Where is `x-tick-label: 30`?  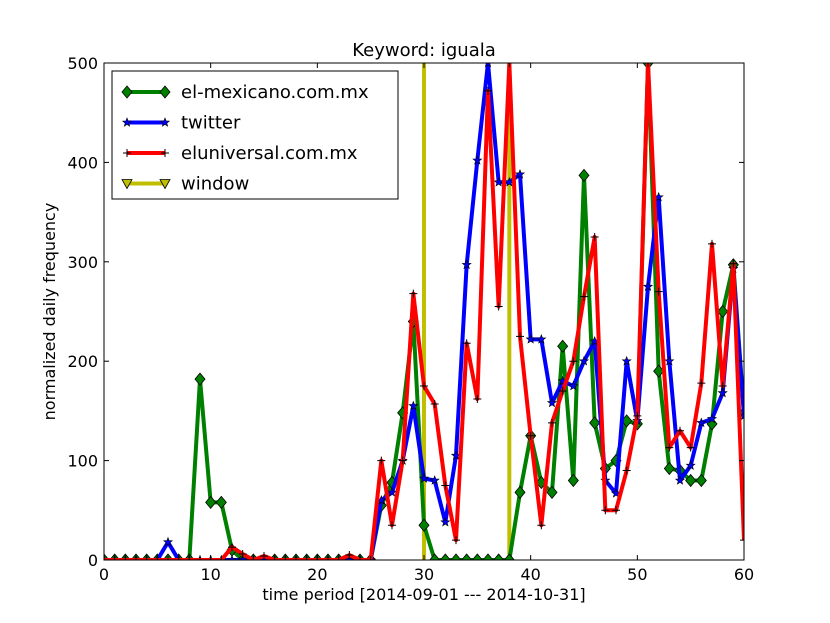 x-tick-label: 30 is located at coordinates (424, 574).